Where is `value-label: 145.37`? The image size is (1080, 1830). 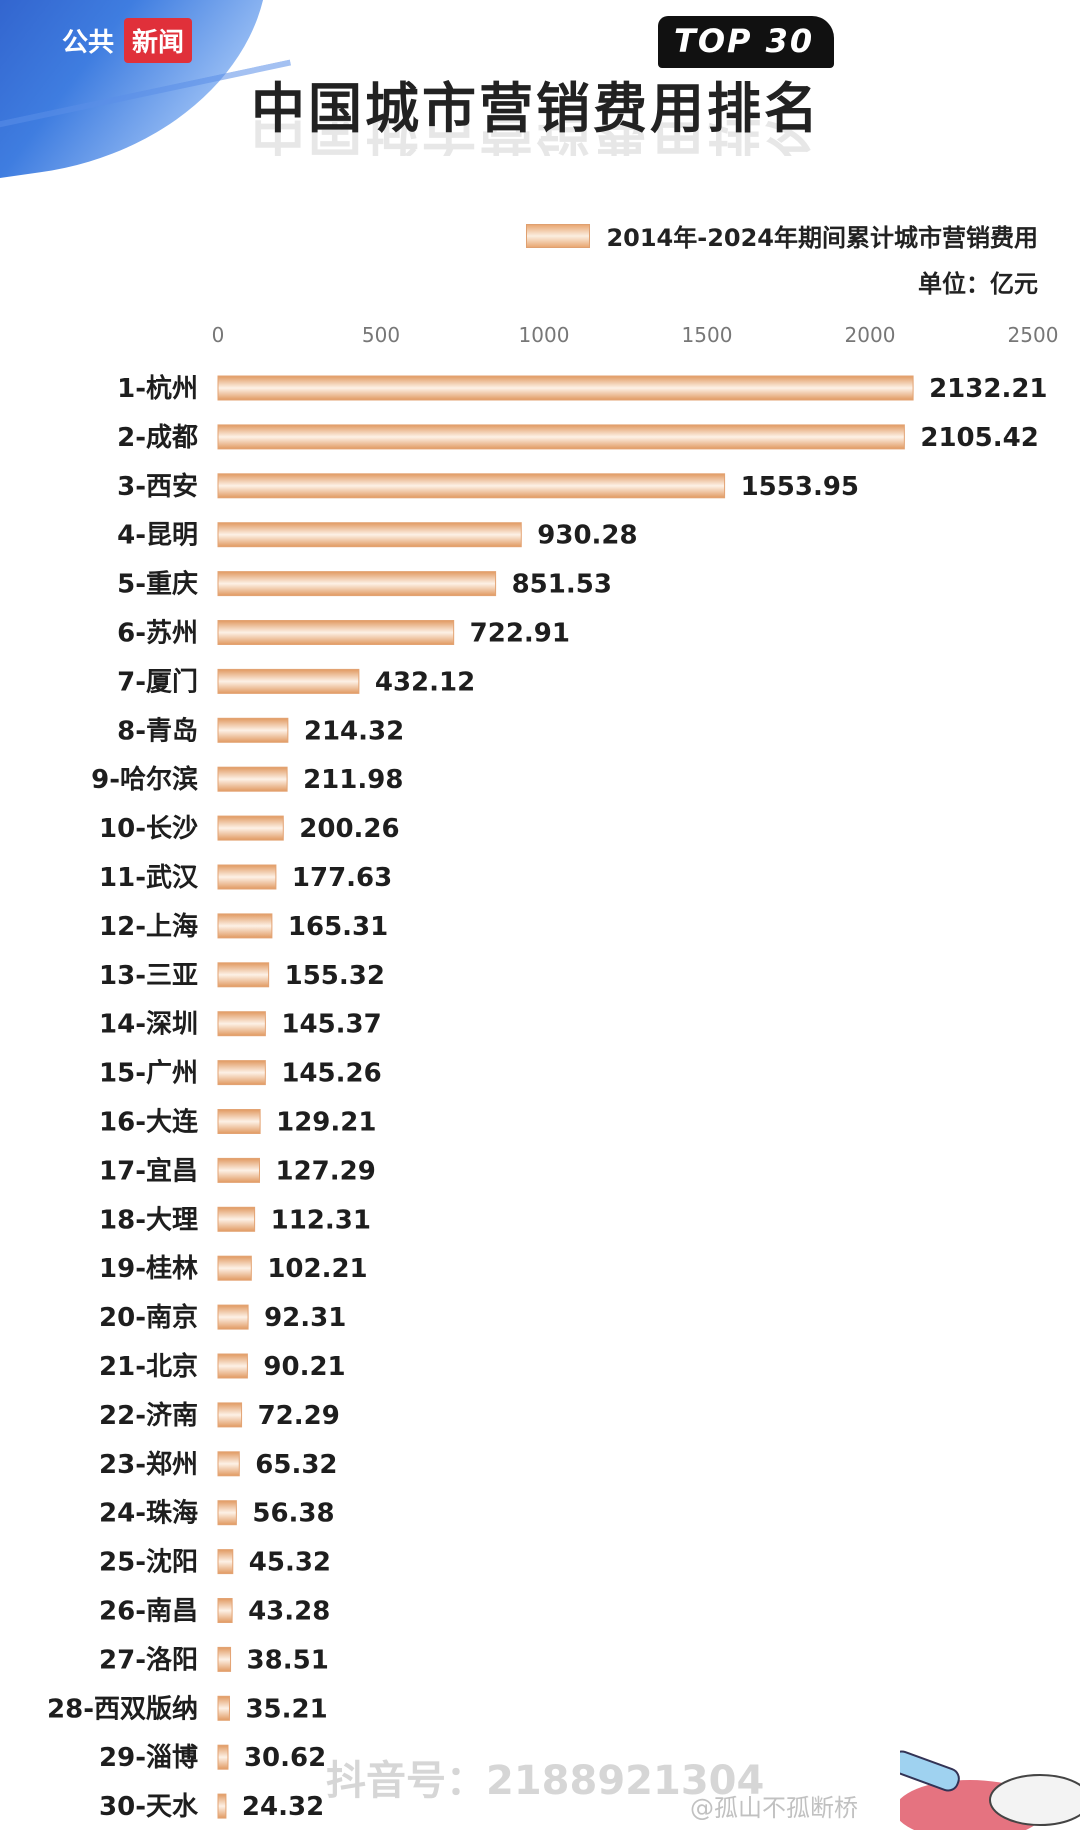
value-label: 145.37 is located at coordinates (331, 1025).